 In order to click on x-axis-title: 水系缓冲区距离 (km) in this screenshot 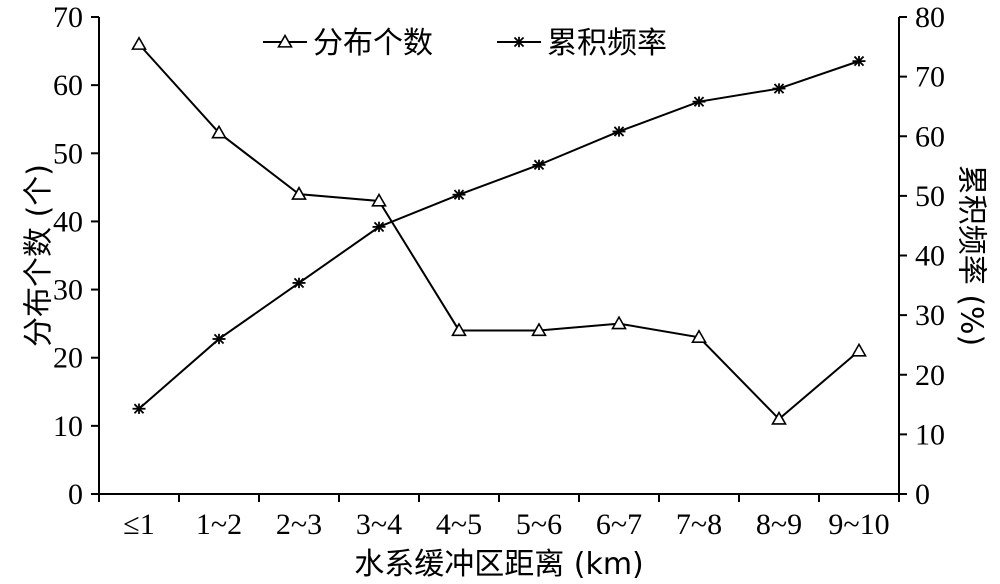, I will do `click(499, 564)`.